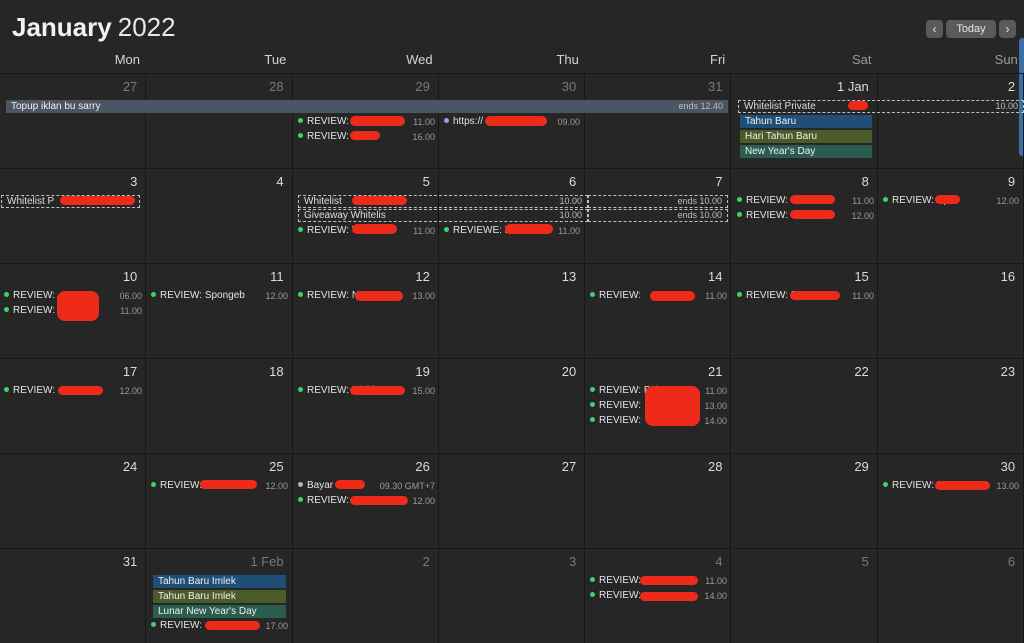  I want to click on calendar-event: REVIEW: 16.00, so click(366, 137).